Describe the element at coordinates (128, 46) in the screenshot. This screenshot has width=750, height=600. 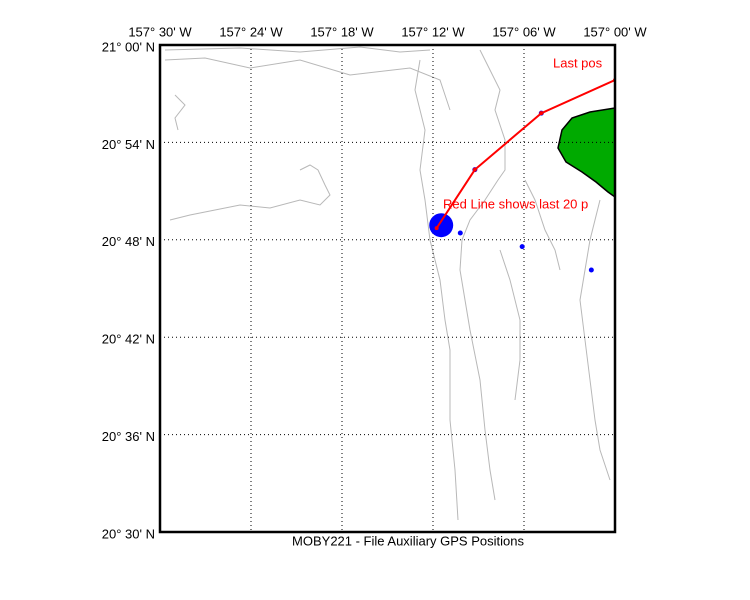
I see `y-tick-label: 21° 00' N` at that location.